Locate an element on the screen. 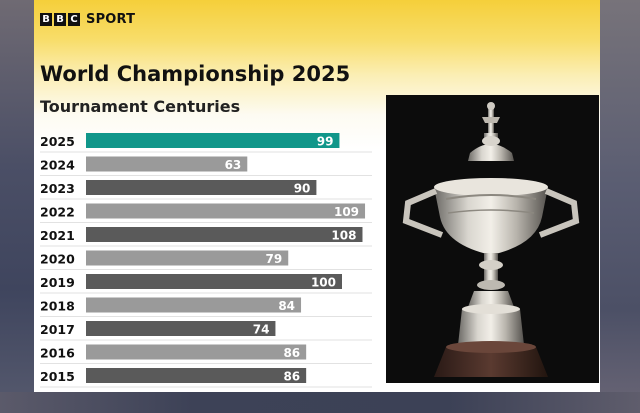  bar-2019 is located at coordinates (214, 281).